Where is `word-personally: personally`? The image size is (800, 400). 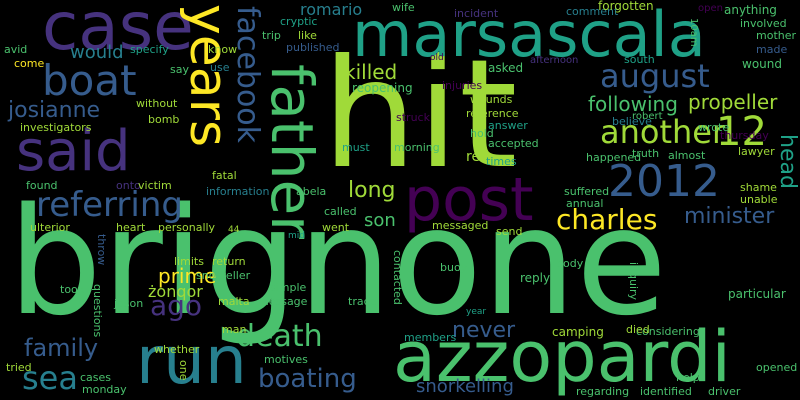 word-personally: personally is located at coordinates (187, 227).